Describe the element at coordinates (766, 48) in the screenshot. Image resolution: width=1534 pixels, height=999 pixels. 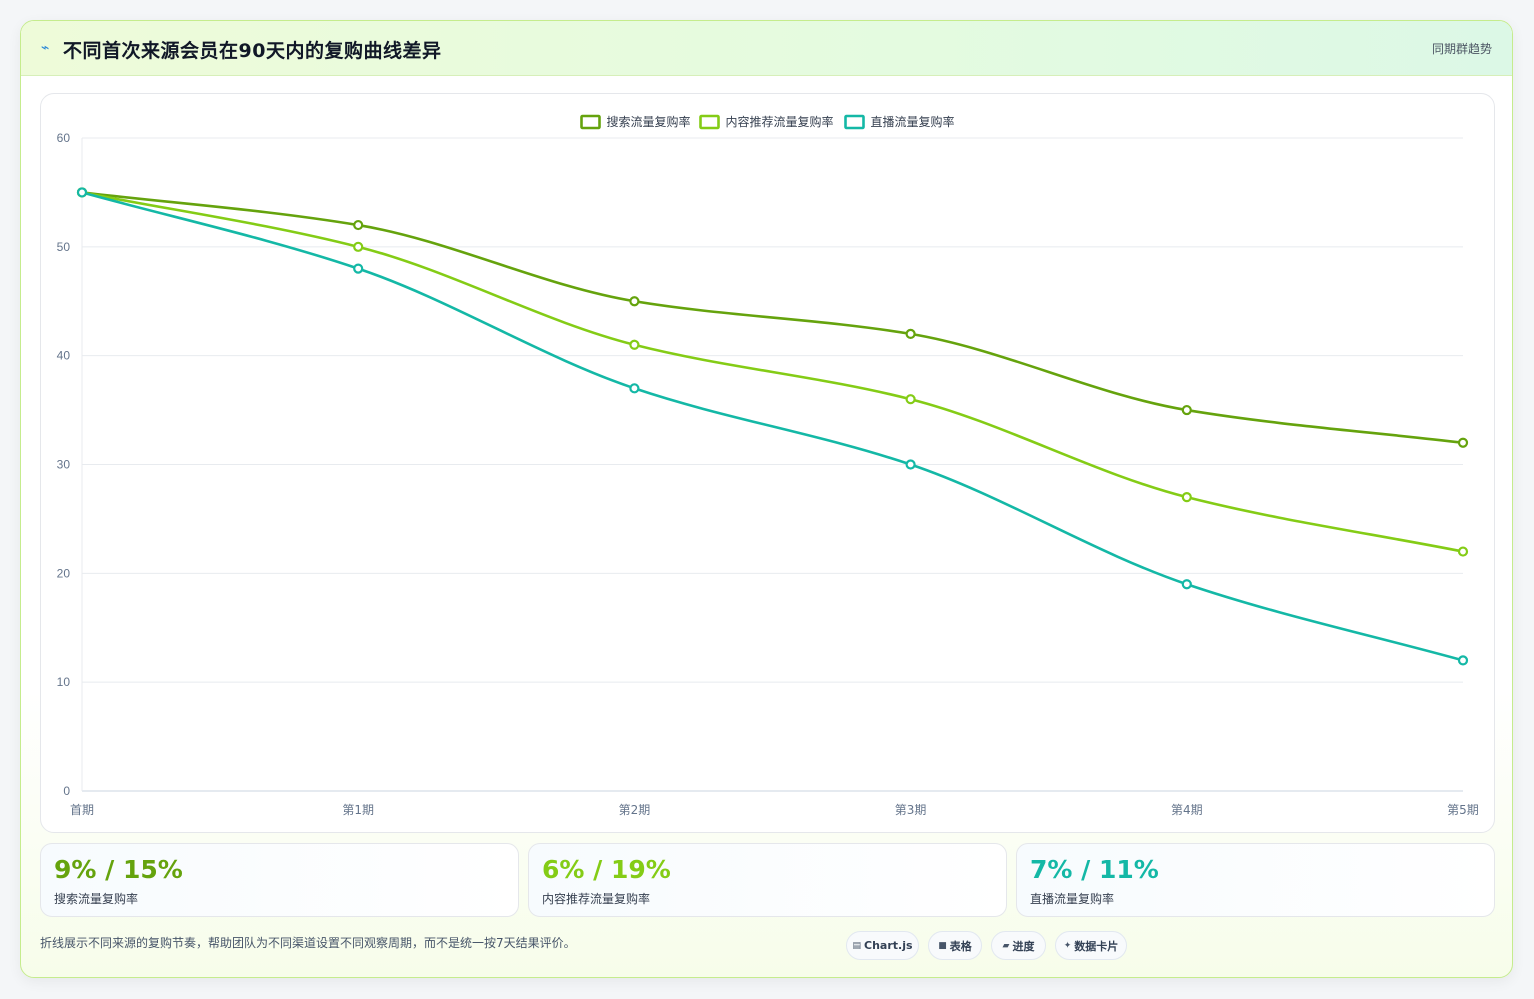
I see `card-header: ⌁ 不同首次来源会员在90天内的复购曲线差异 同期群趋势` at that location.